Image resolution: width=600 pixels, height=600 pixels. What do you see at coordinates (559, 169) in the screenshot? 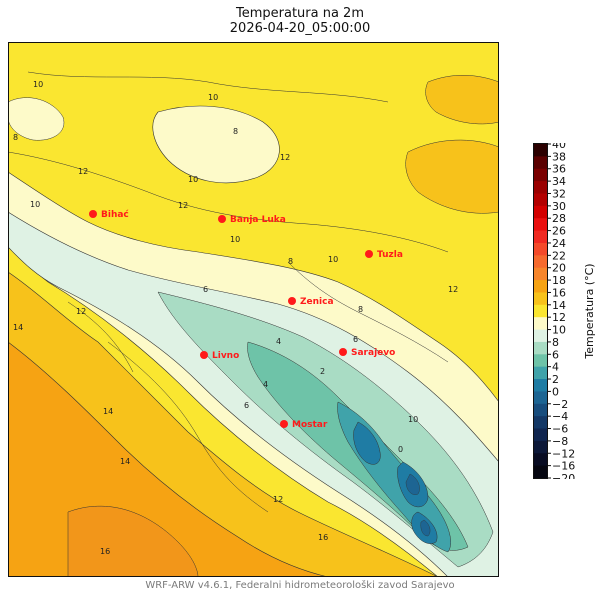
I see `colorbar-tick-label: 36` at bounding box center [559, 169].